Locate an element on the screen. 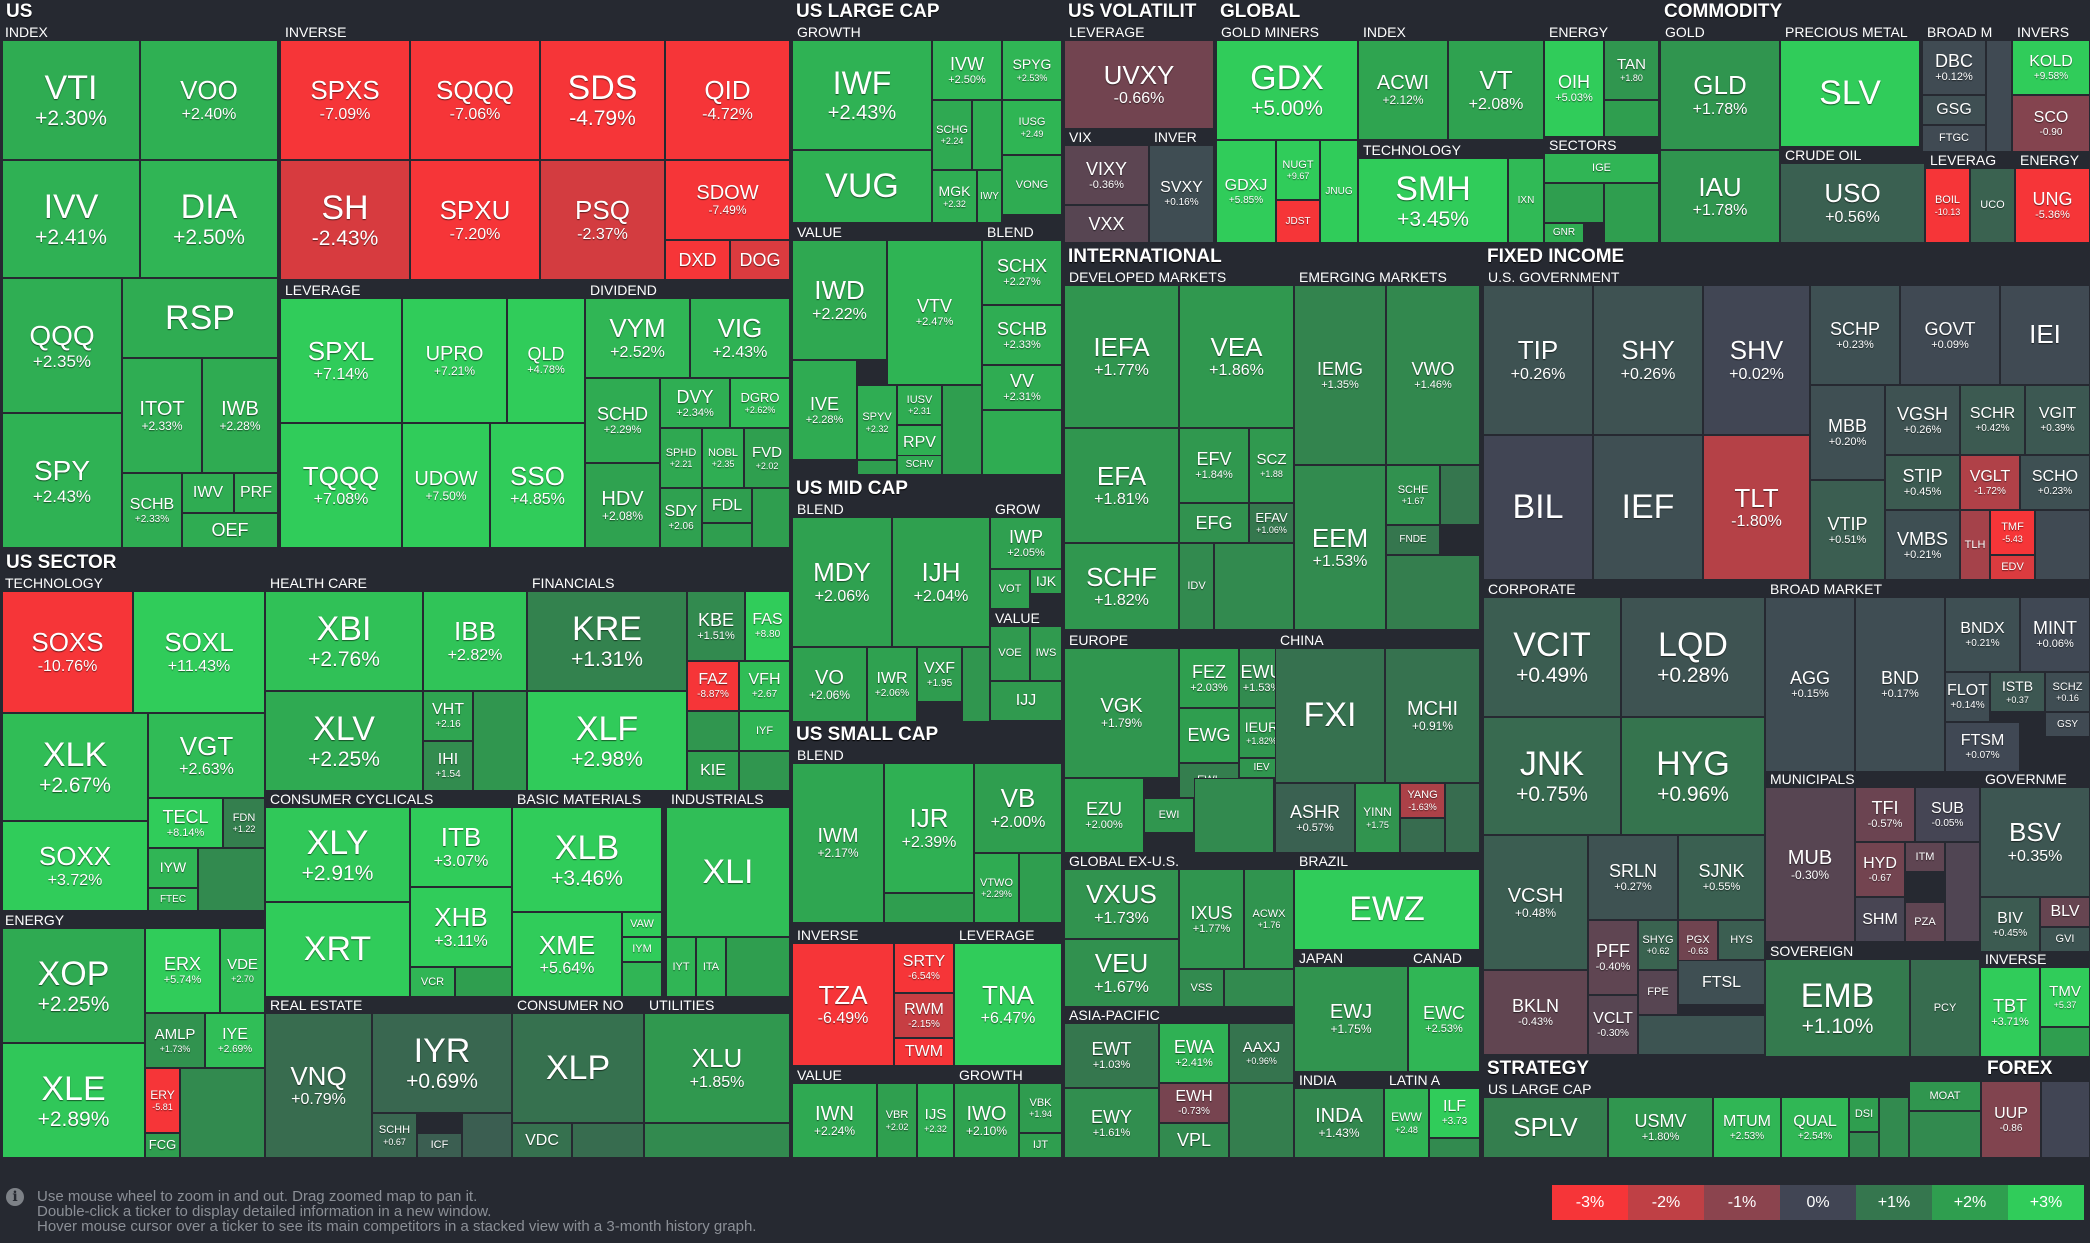 The height and width of the screenshot is (1243, 2090). ticker-tile-voe: VOE is located at coordinates (1010, 653).